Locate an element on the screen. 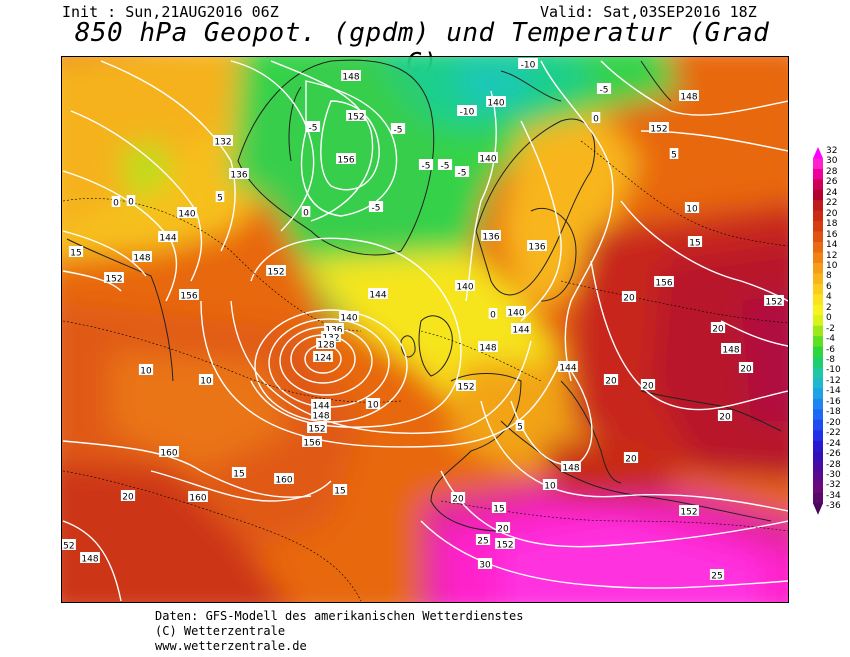 The height and width of the screenshot is (657, 850). legend-value: 6 is located at coordinates (829, 286).